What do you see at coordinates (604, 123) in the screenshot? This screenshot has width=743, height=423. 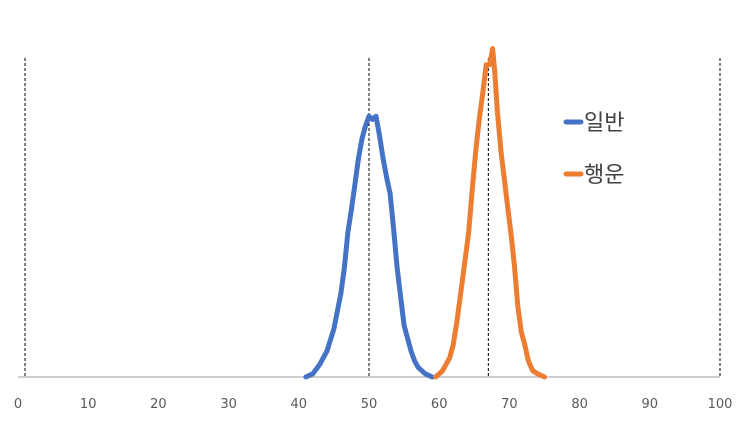 I see `legend-label-1: 일반` at bounding box center [604, 123].